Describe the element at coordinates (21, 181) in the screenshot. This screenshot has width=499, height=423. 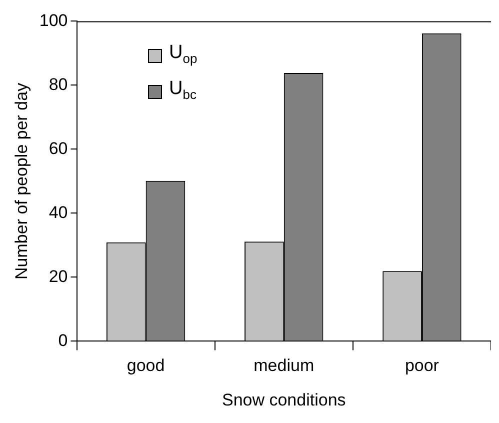
I see `y-axis-title: Number of people per day` at that location.